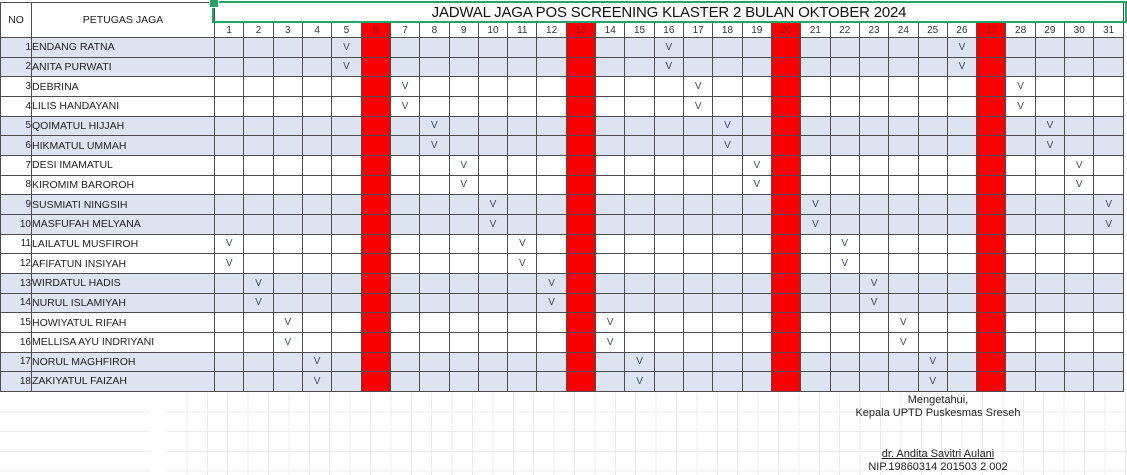 Image resolution: width=1127 pixels, height=475 pixels. What do you see at coordinates (610, 322) in the screenshot?
I see `cell-r15-d14: V` at bounding box center [610, 322].